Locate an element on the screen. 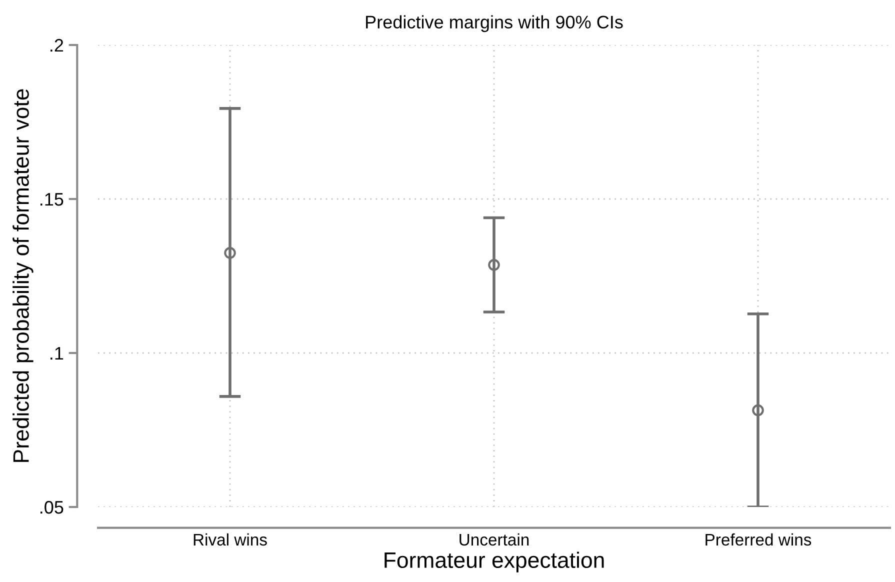 Image resolution: width=895 pixels, height=582 pixels. x-axis-title: Formateur expectation is located at coordinates (494, 562).